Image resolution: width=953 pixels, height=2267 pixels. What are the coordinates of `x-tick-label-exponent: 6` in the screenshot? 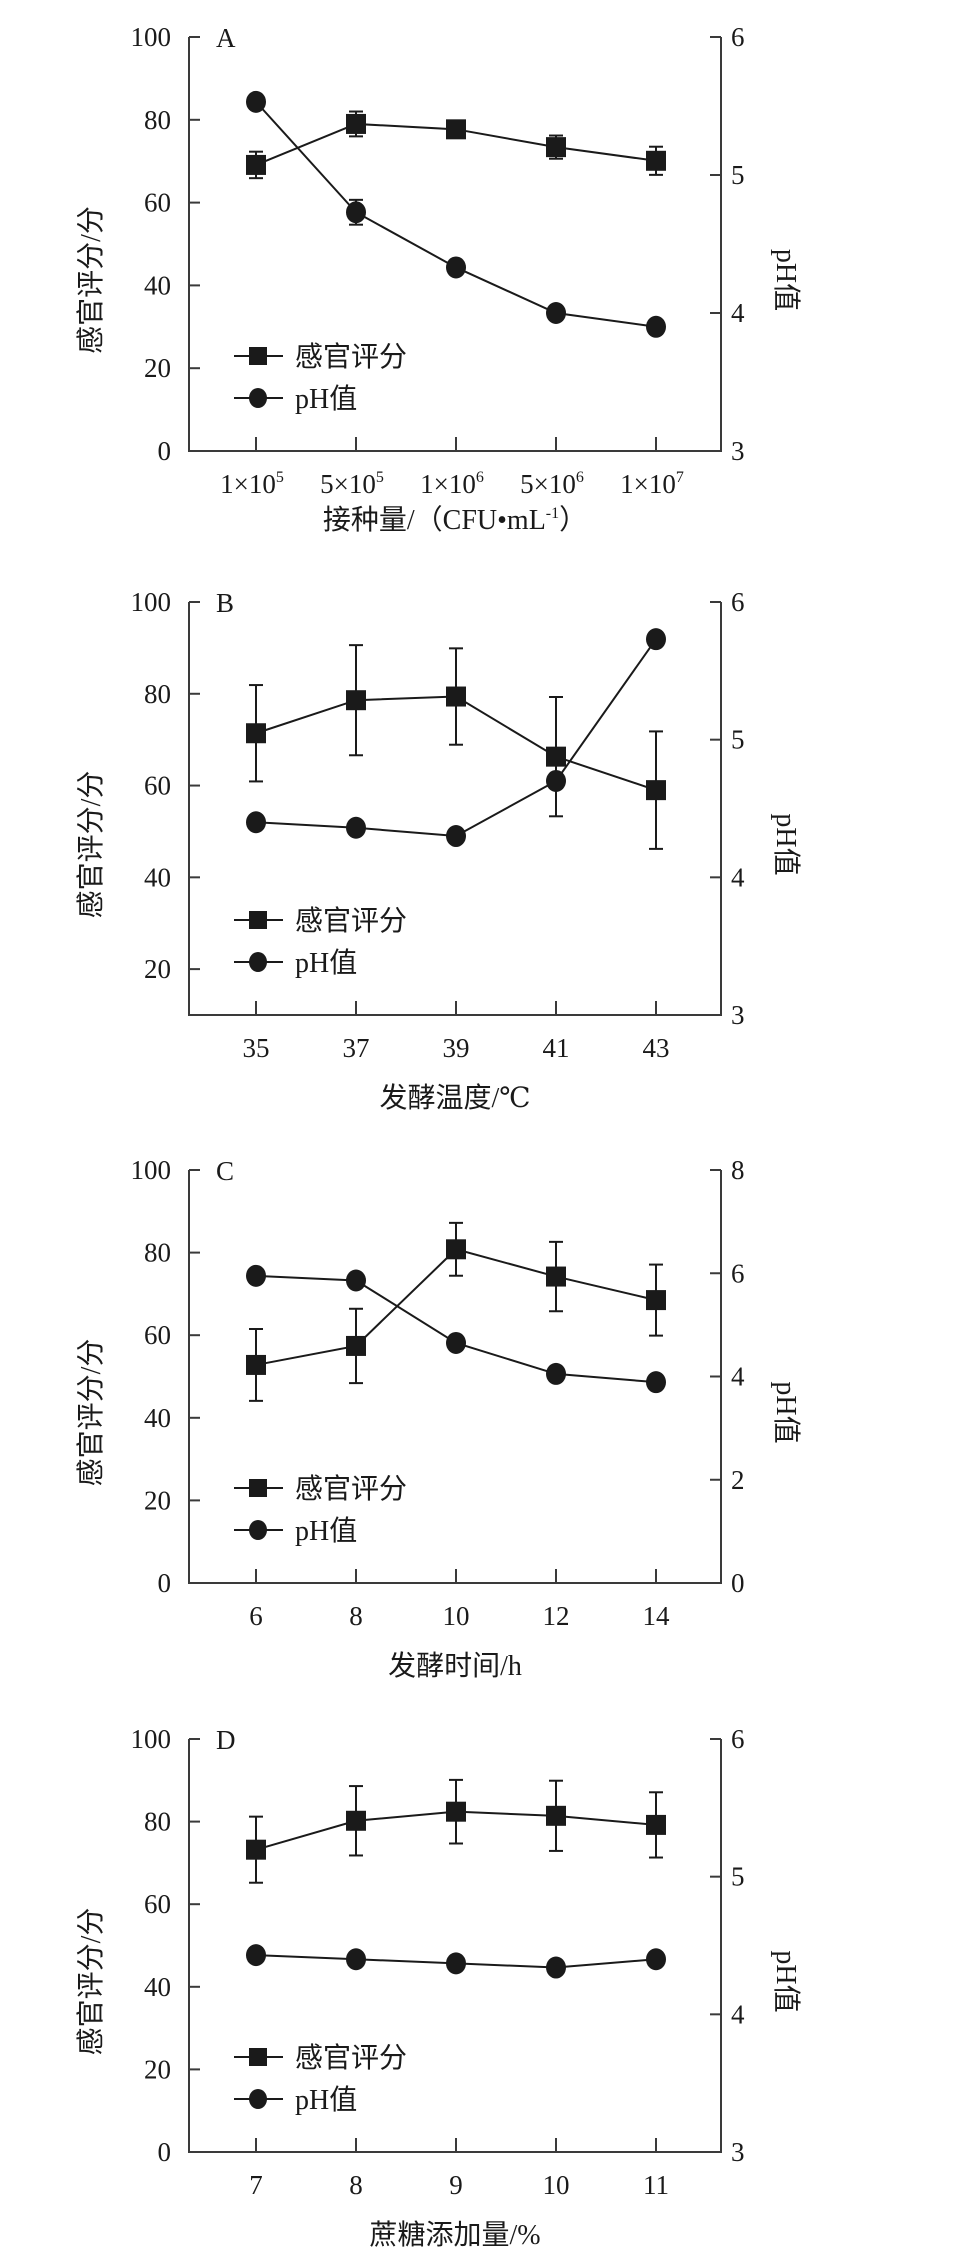 It's located at (480, 477).